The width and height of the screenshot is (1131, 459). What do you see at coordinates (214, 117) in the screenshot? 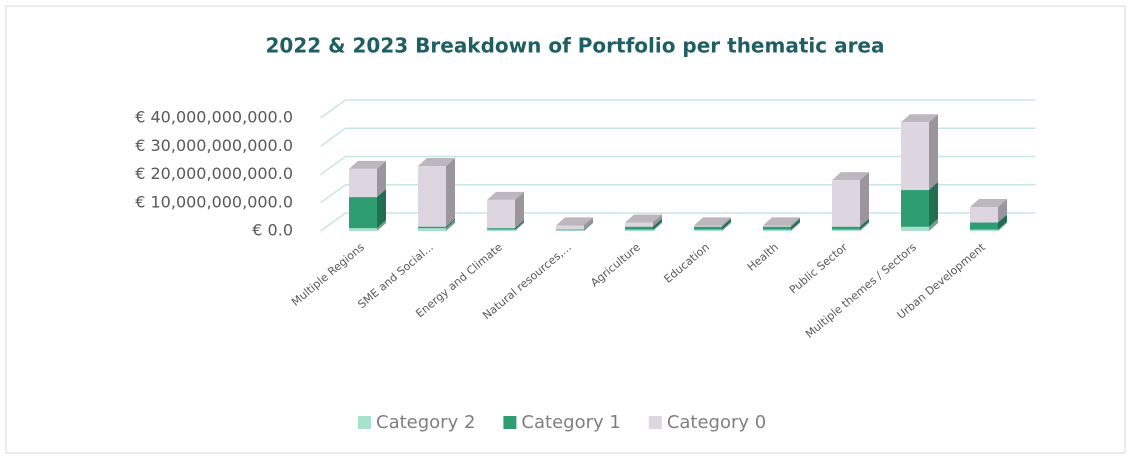
I see `y-tick-label: € 40,000,000,000.0` at bounding box center [214, 117].